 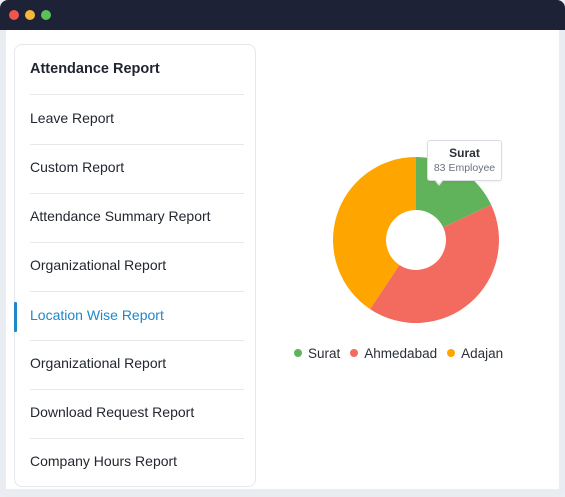 What do you see at coordinates (112, 412) in the screenshot?
I see `sidebar-item-label: Download Request Report` at bounding box center [112, 412].